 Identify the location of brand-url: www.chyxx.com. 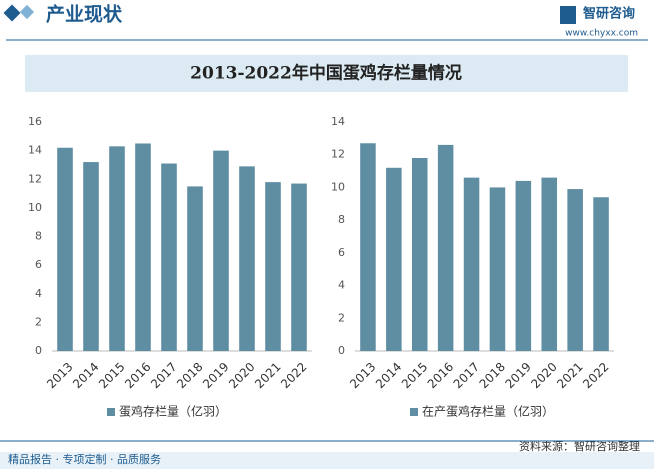
(601, 34).